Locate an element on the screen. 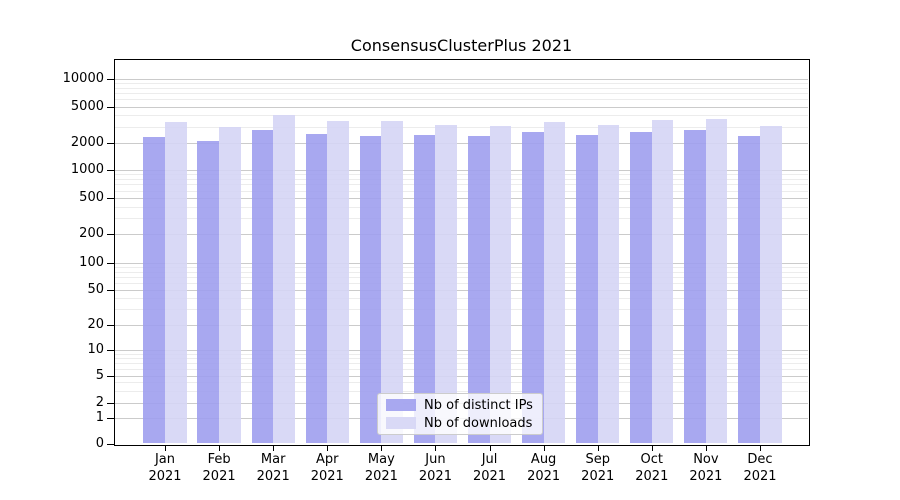 The width and height of the screenshot is (900, 500). x-tick-month: May is located at coordinates (381, 459).